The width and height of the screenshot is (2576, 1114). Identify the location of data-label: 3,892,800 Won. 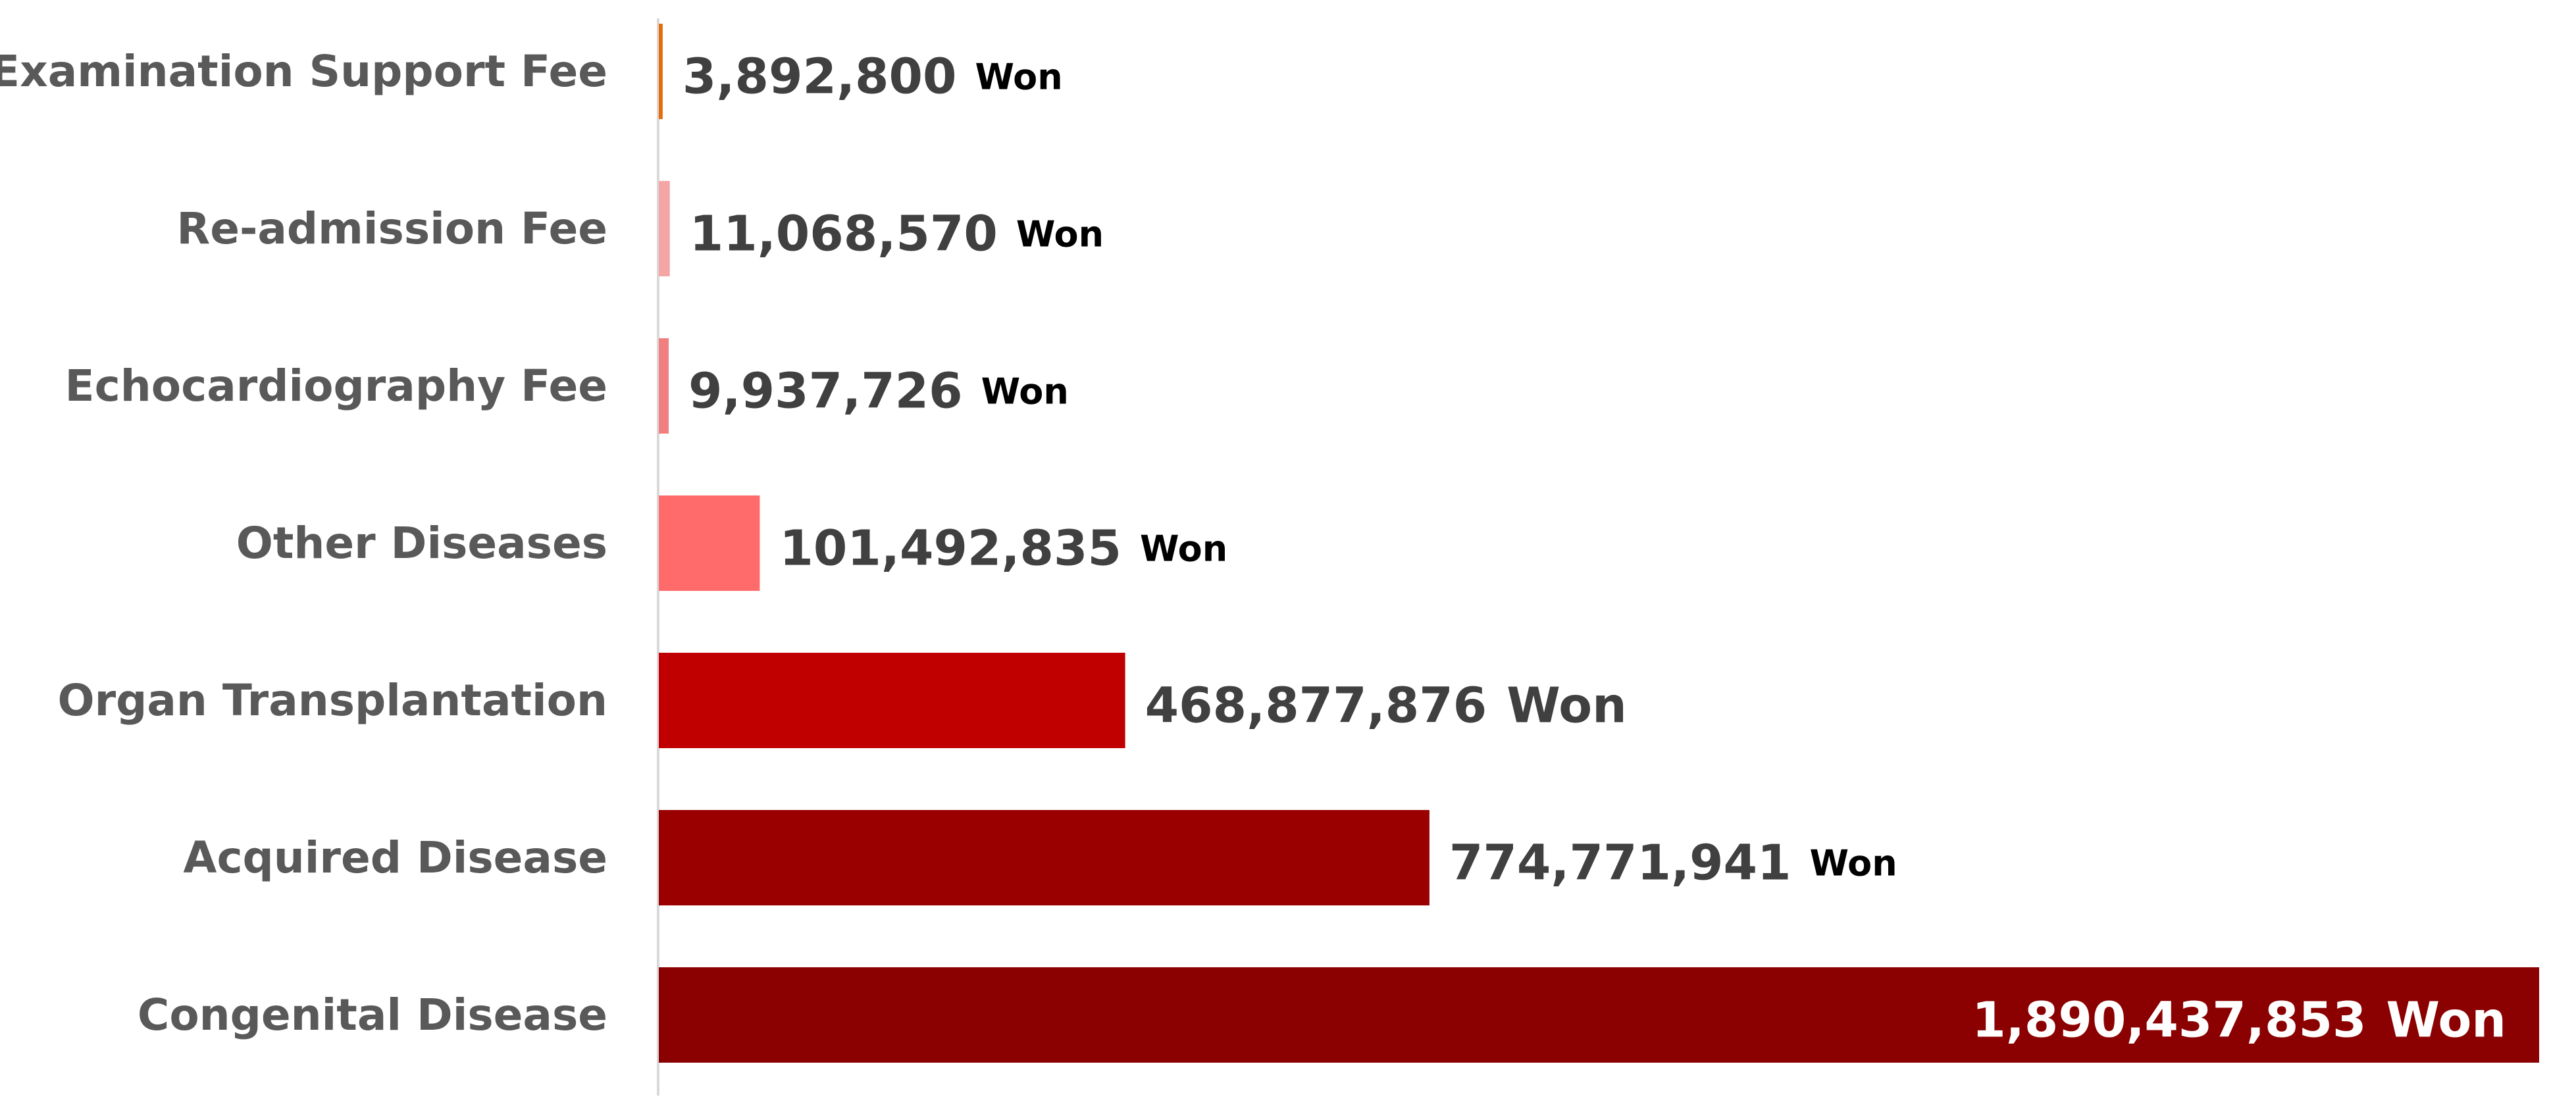
(873, 77).